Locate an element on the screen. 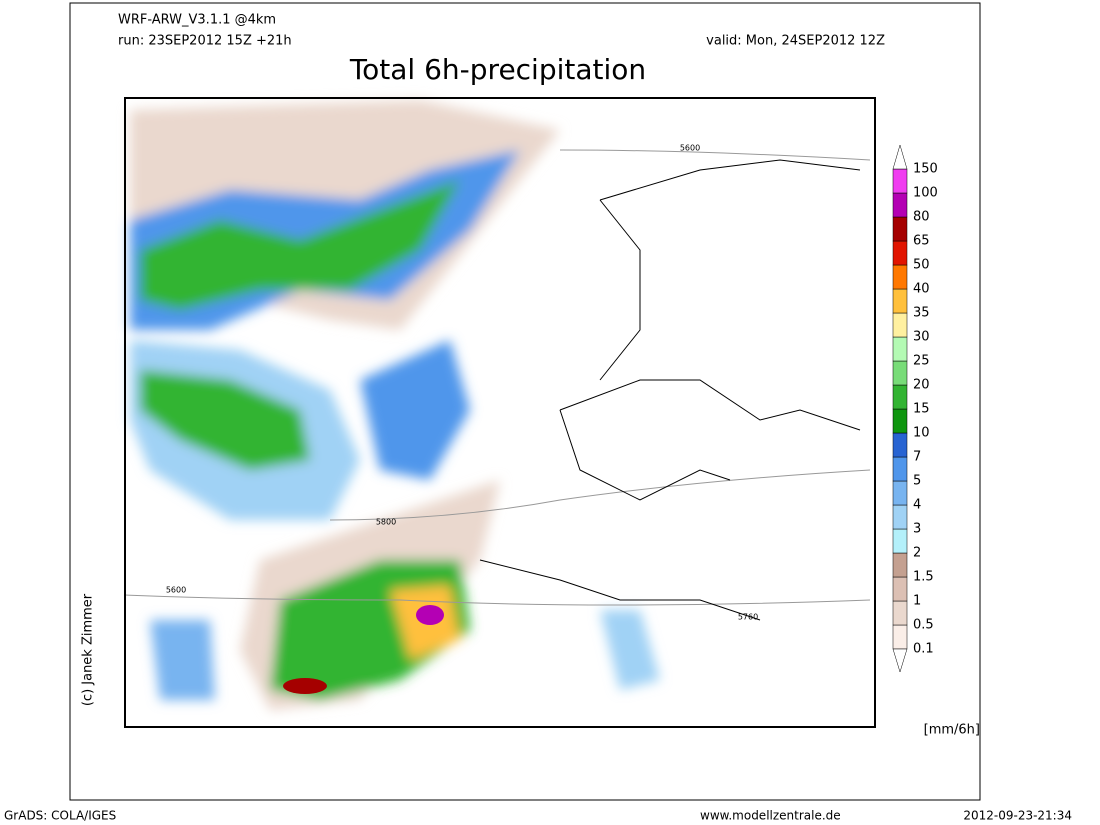 The height and width of the screenshot is (825, 1100). colorbar-label: 1 is located at coordinates (917, 601).